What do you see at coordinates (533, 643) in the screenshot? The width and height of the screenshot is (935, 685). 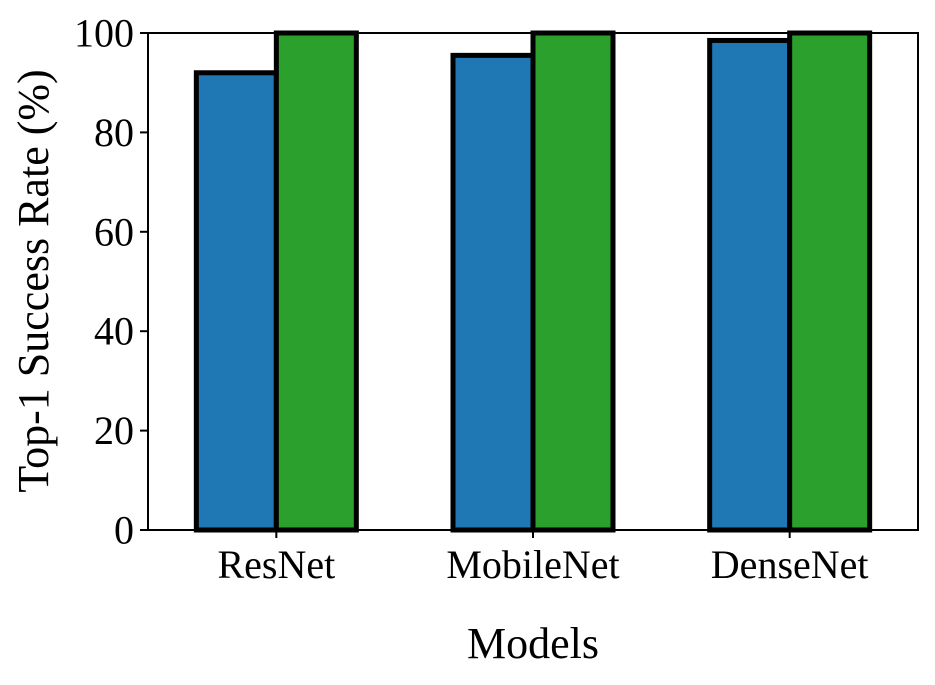 I see `x-axis-title: Models` at bounding box center [533, 643].